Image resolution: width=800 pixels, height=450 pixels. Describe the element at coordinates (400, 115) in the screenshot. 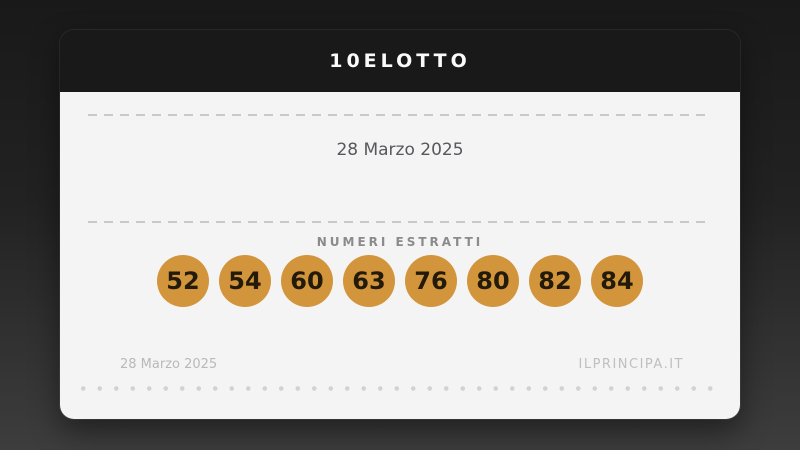

I see `dashed-separator-top` at that location.